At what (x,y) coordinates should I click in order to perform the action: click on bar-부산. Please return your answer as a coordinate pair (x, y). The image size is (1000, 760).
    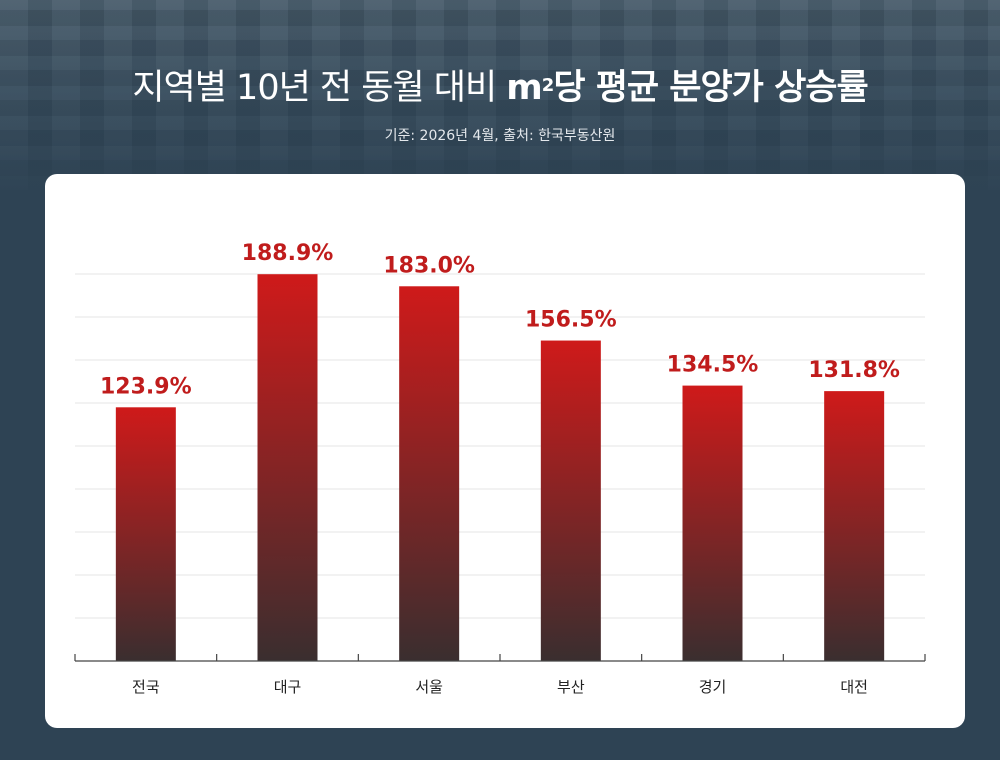
    Looking at the image, I should click on (570, 500).